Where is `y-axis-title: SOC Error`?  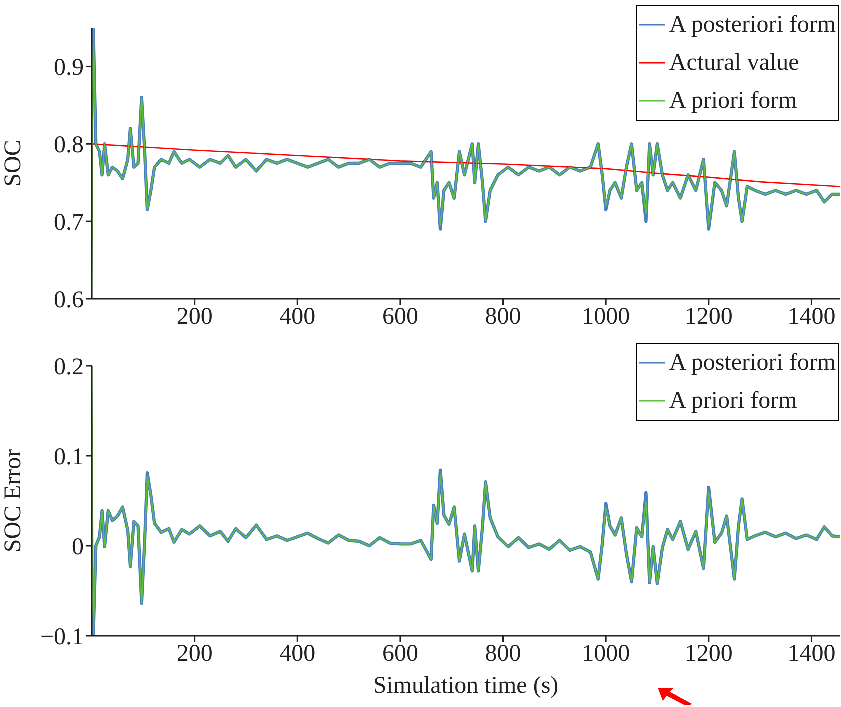
y-axis-title: SOC Error is located at coordinates (13, 501).